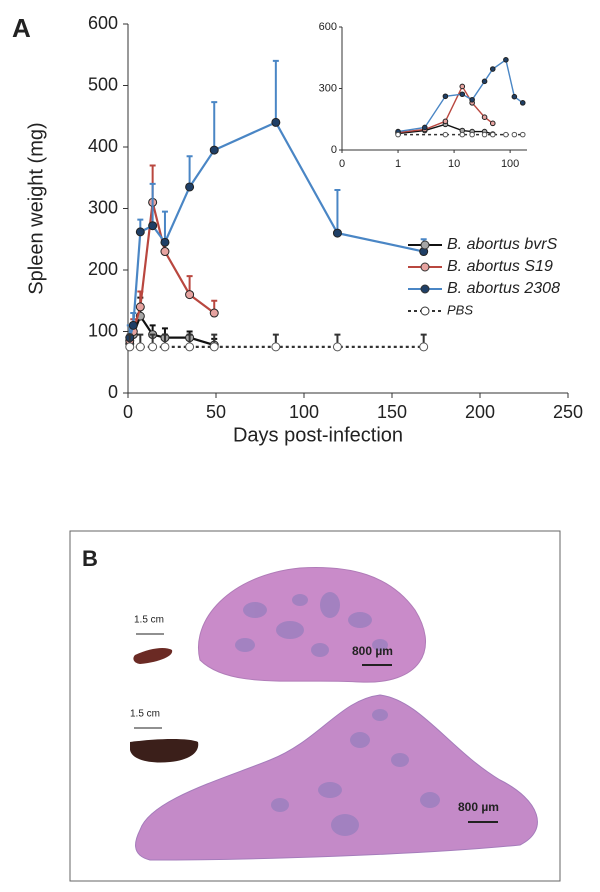  I want to click on inset-y-tick-label: 300, so click(328, 88).